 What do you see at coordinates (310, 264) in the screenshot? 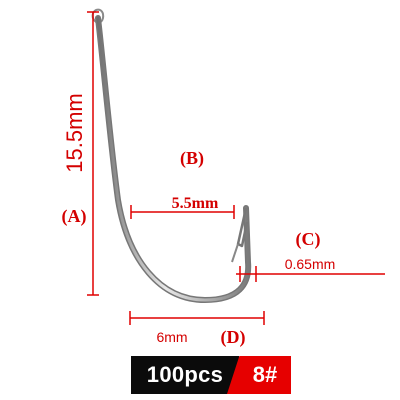
I see `dimension-wire-value: 0.65mm` at bounding box center [310, 264].